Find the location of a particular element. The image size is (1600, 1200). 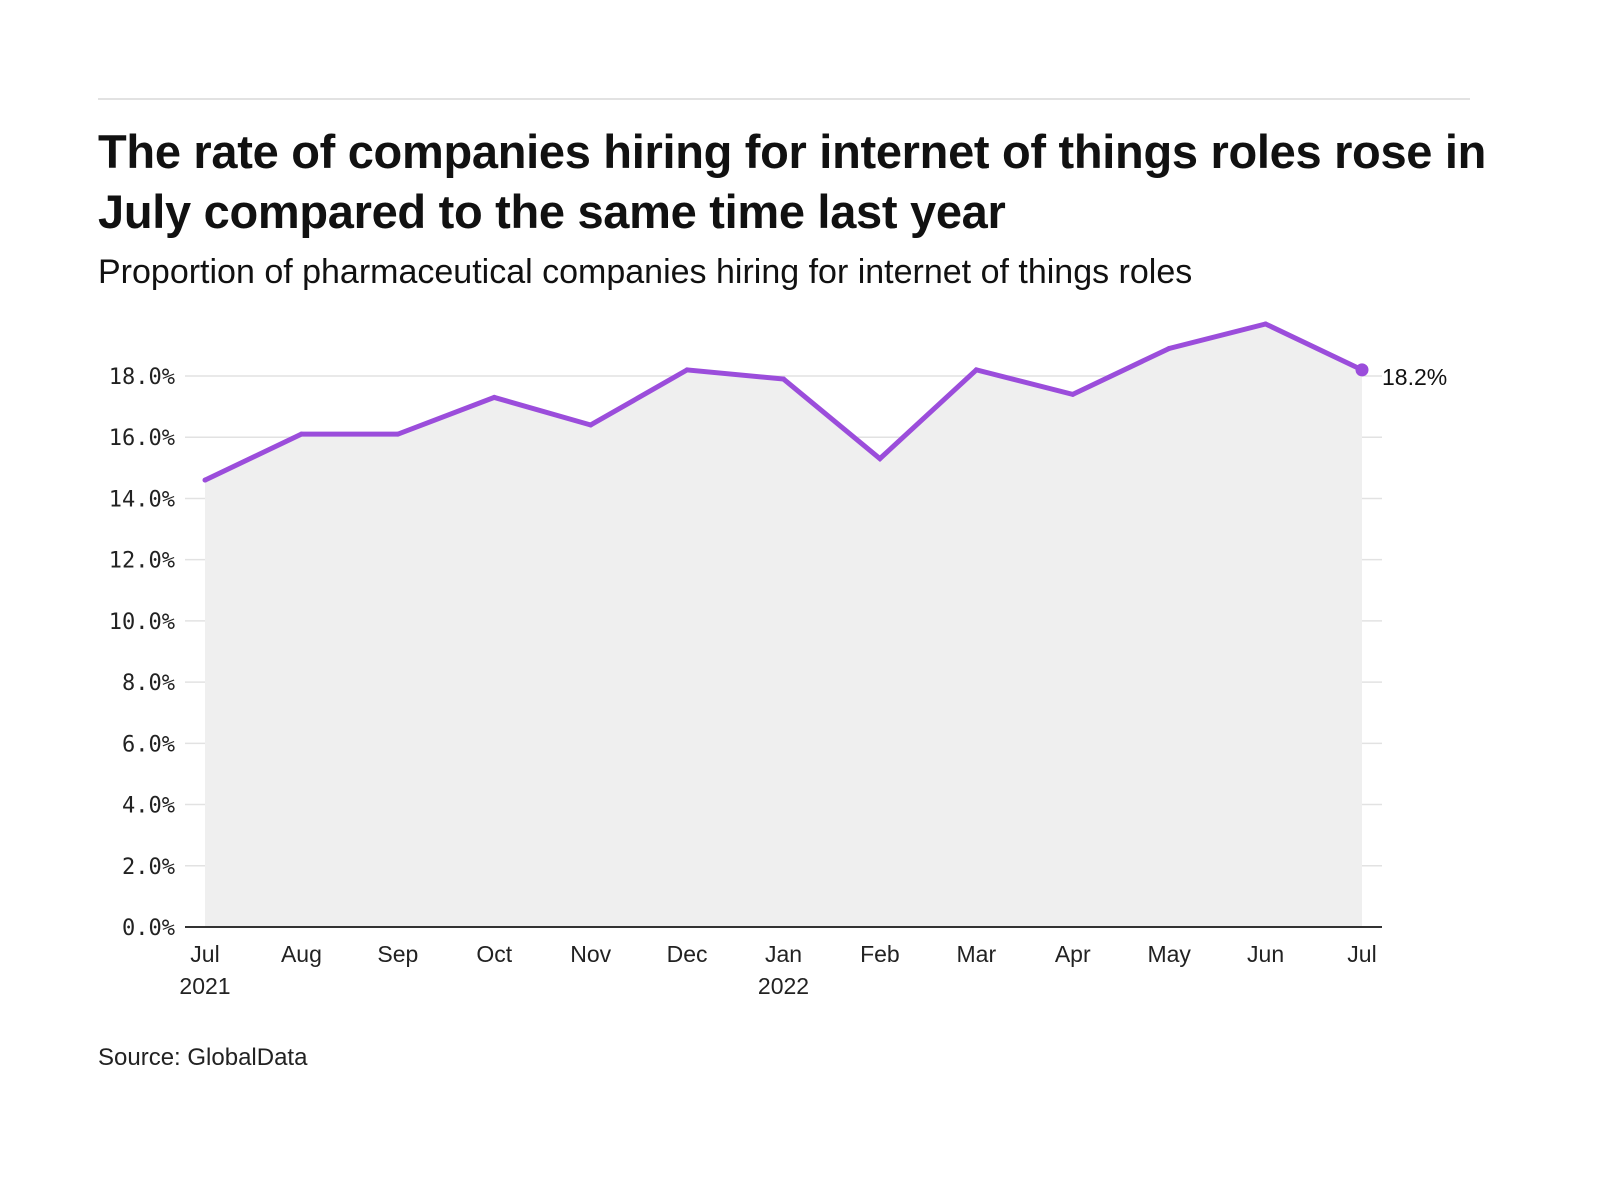

end-point-marker is located at coordinates (1362, 370).